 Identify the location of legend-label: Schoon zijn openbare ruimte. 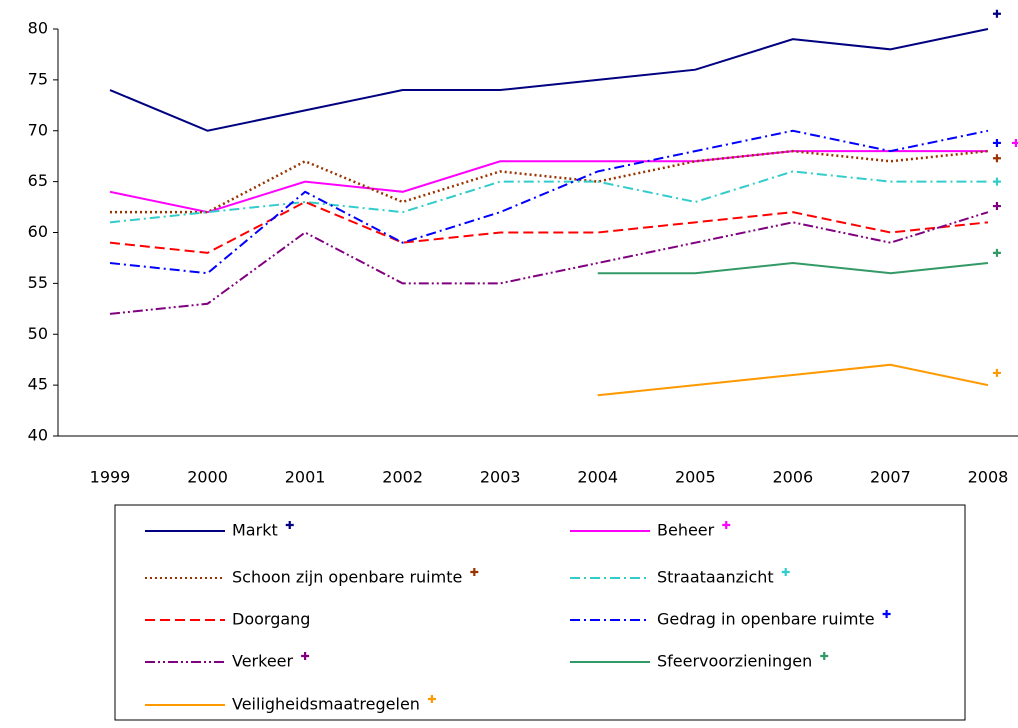
(347, 577).